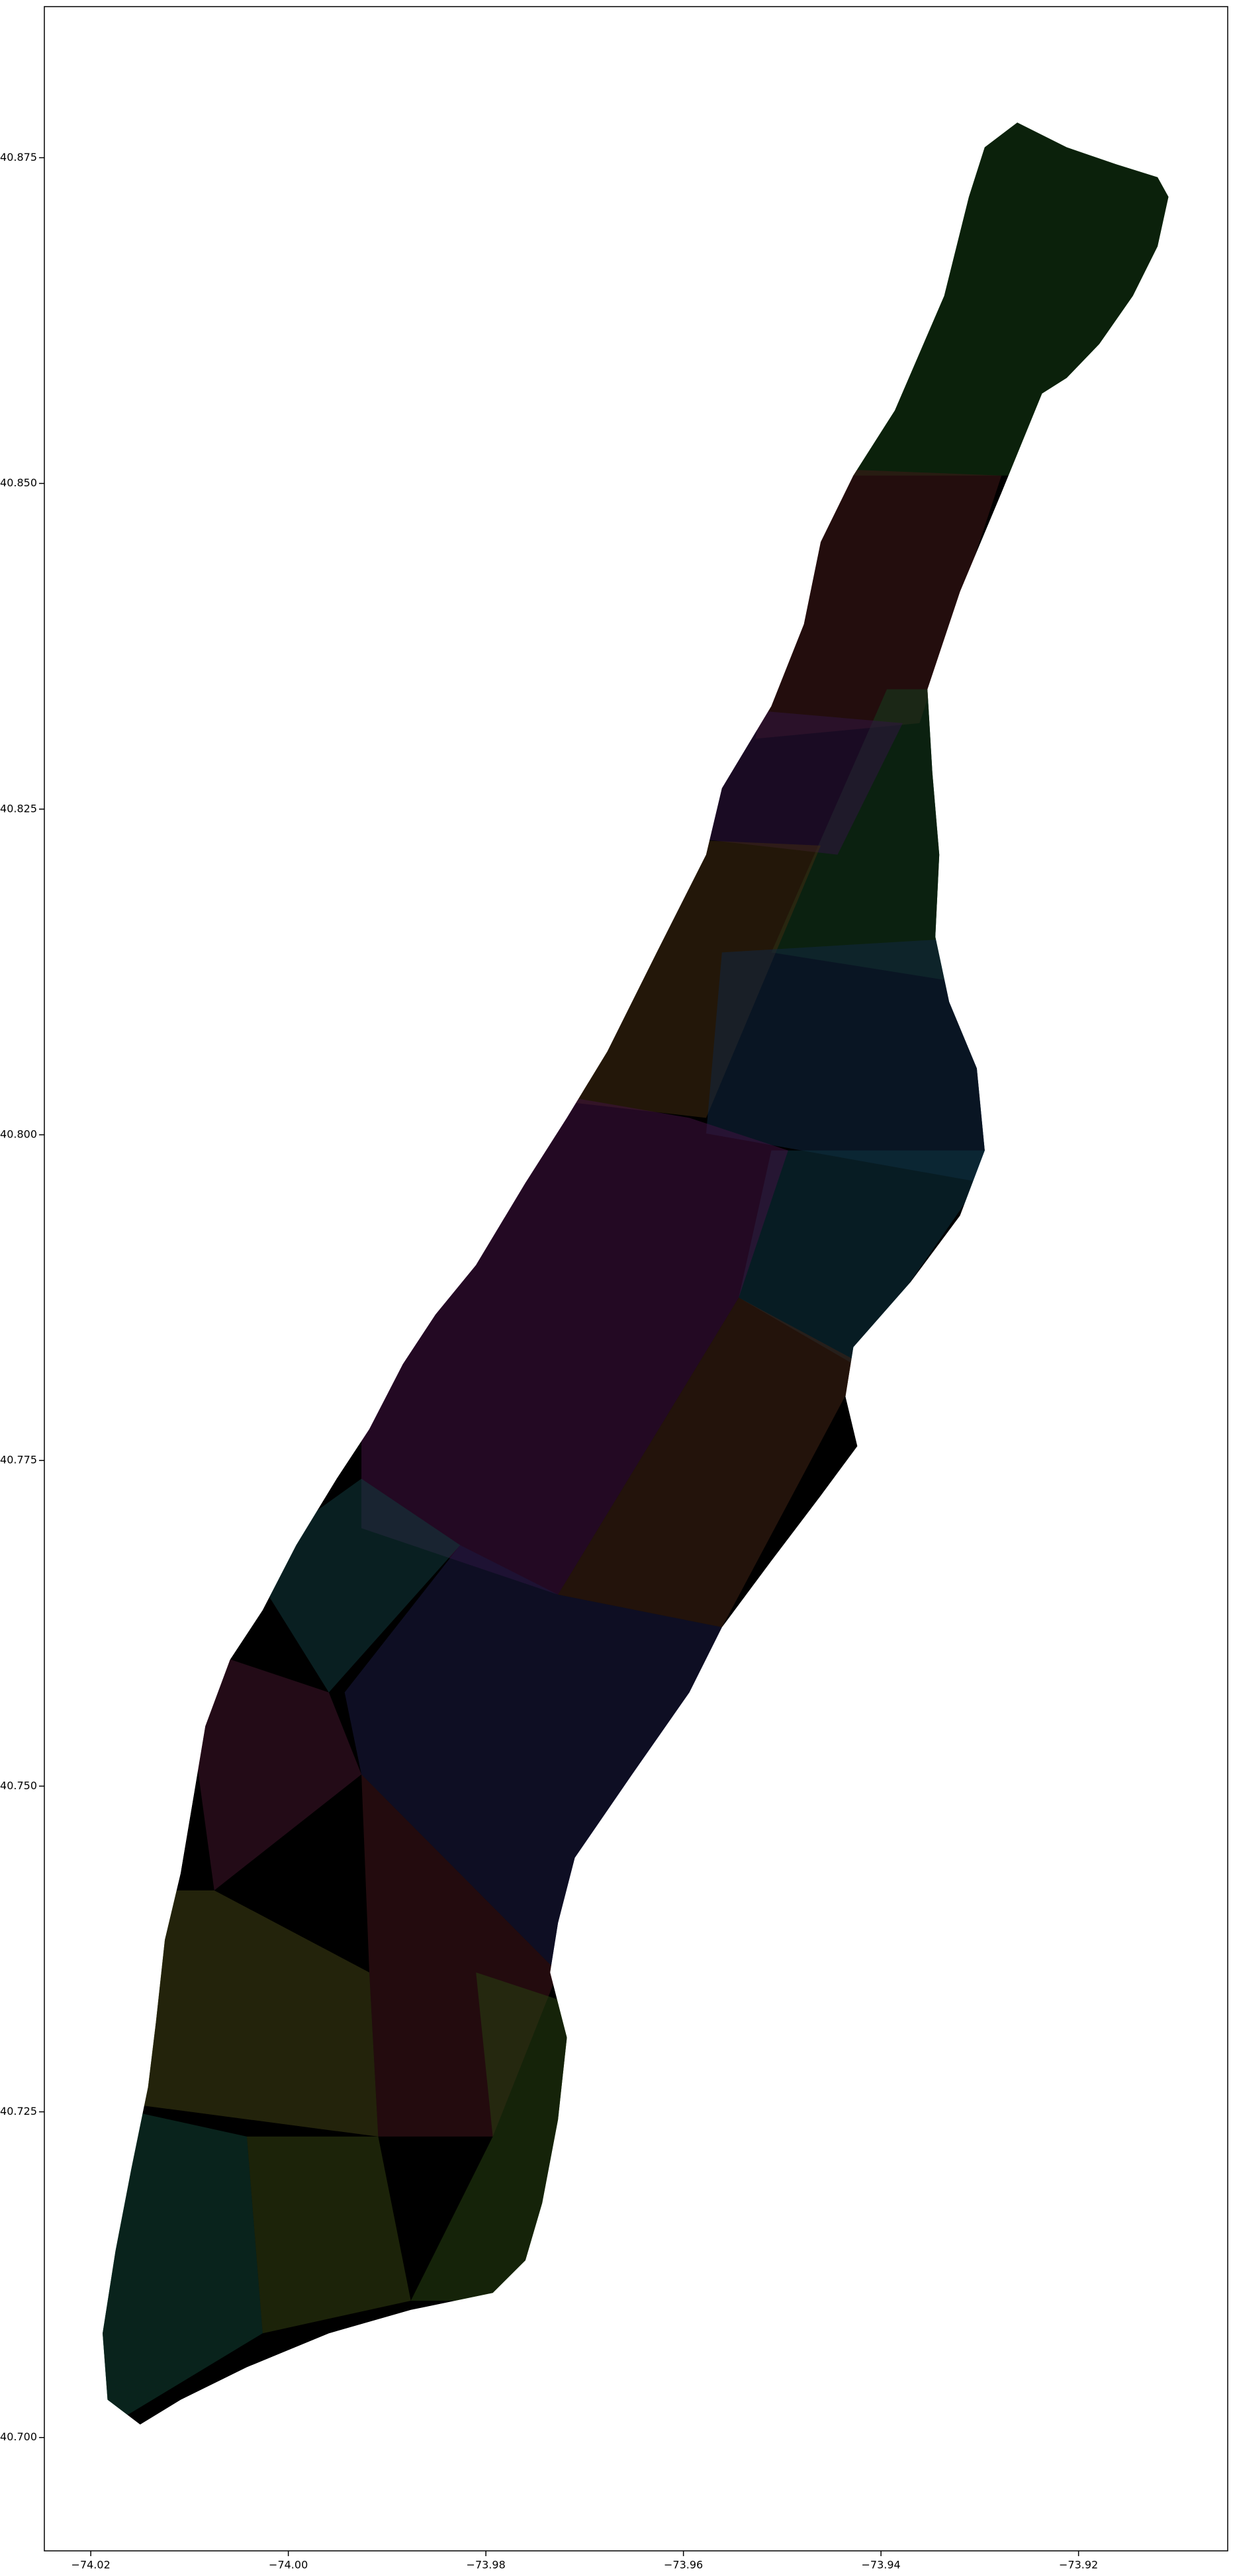 The width and height of the screenshot is (1233, 2576). I want to click on x-tick-label: −73.94, so click(881, 2565).